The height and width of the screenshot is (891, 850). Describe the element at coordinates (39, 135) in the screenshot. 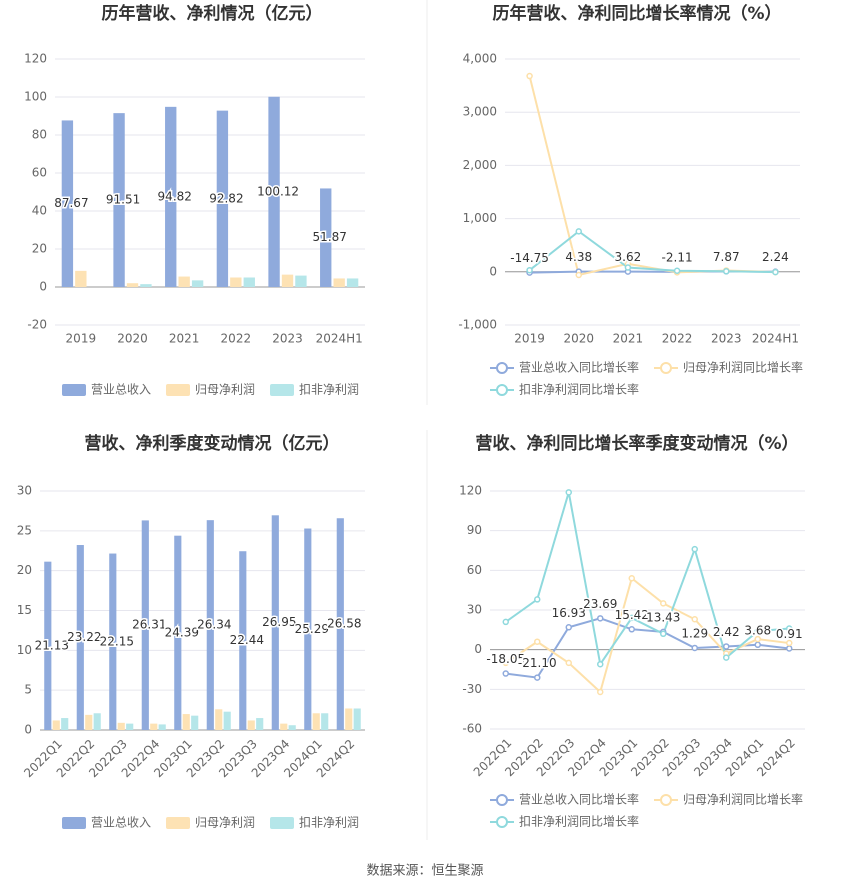

I see `y-tick-label: 80` at that location.